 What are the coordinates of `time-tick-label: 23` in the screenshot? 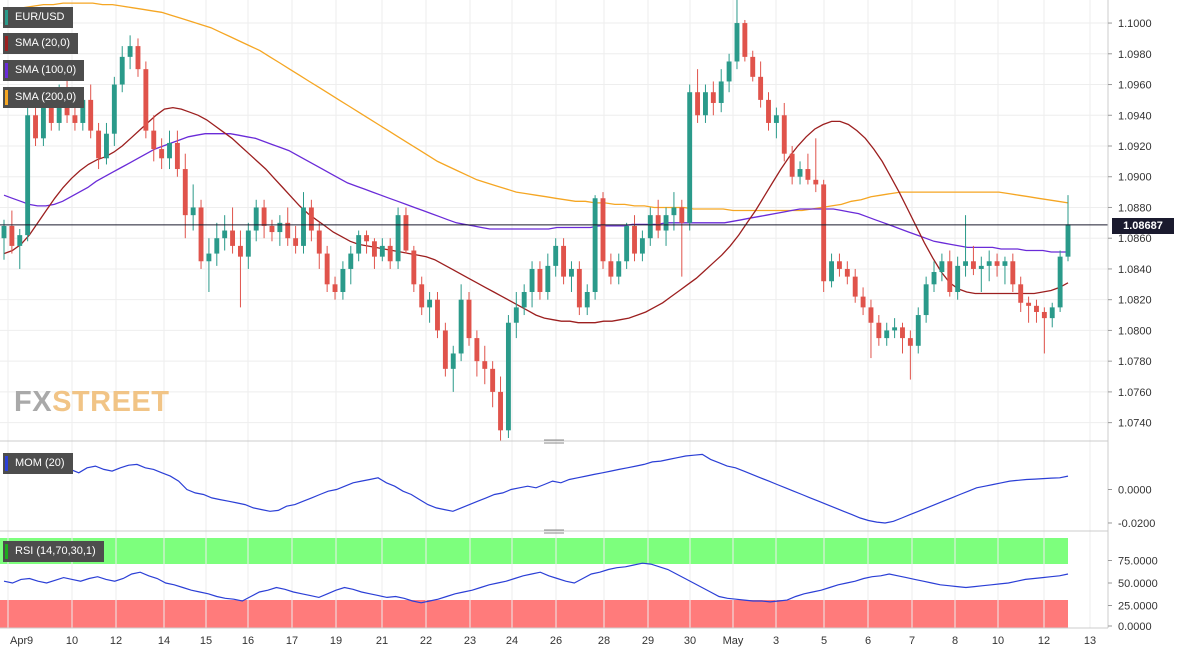 It's located at (470, 641).